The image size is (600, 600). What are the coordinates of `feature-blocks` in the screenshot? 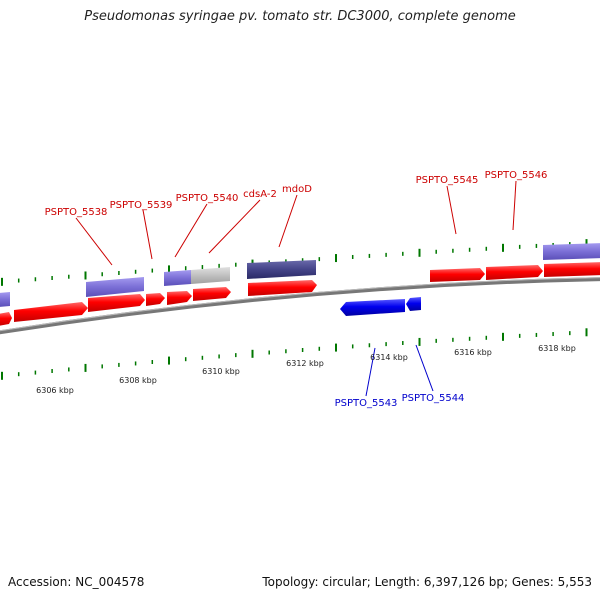 It's located at (300, 275).